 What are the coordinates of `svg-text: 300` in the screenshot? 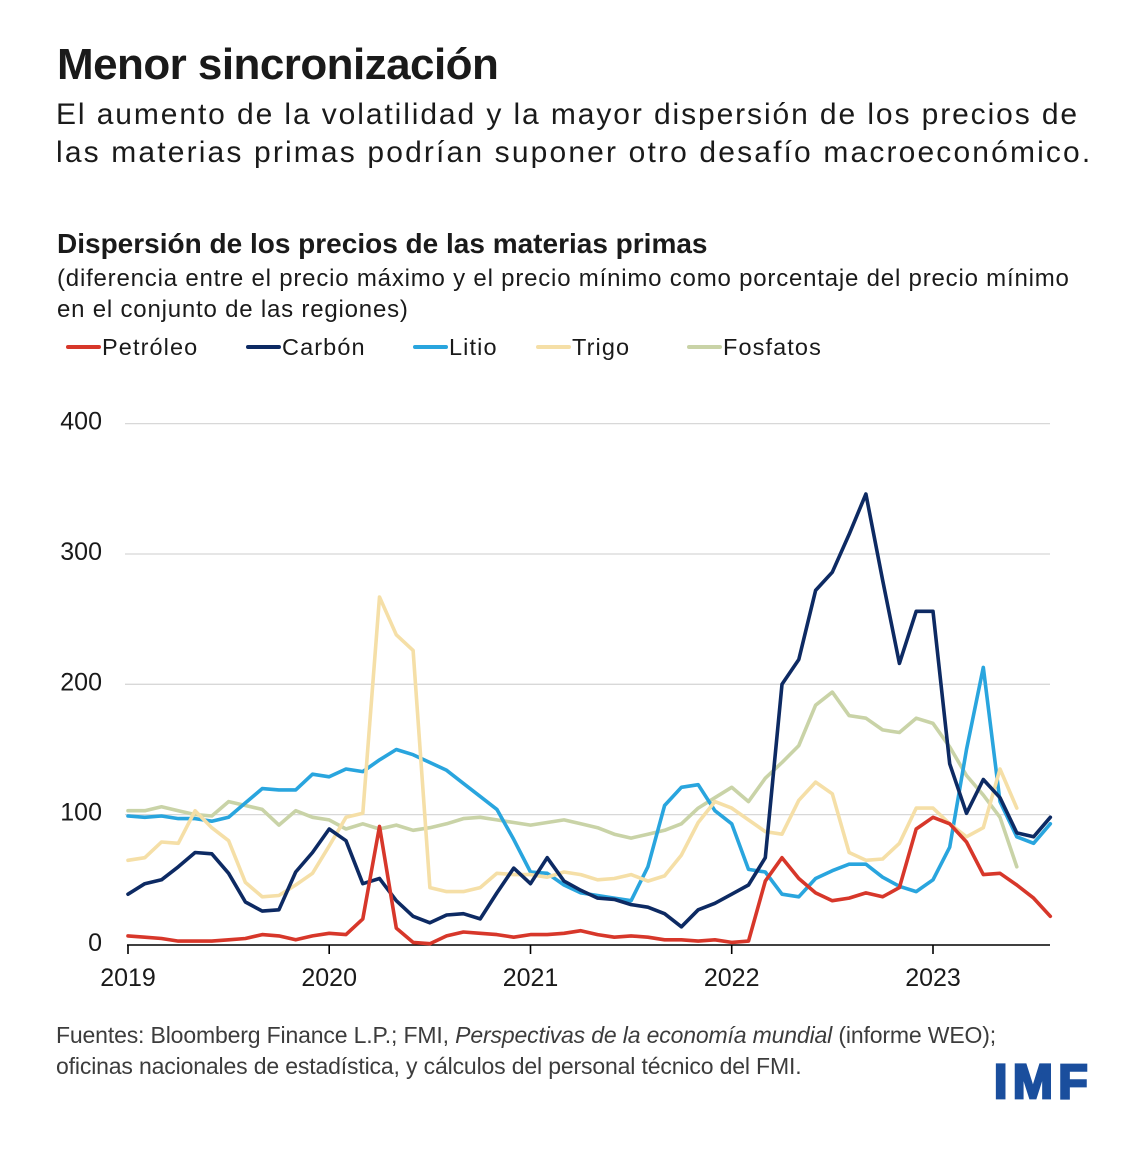 It's located at (81, 552).